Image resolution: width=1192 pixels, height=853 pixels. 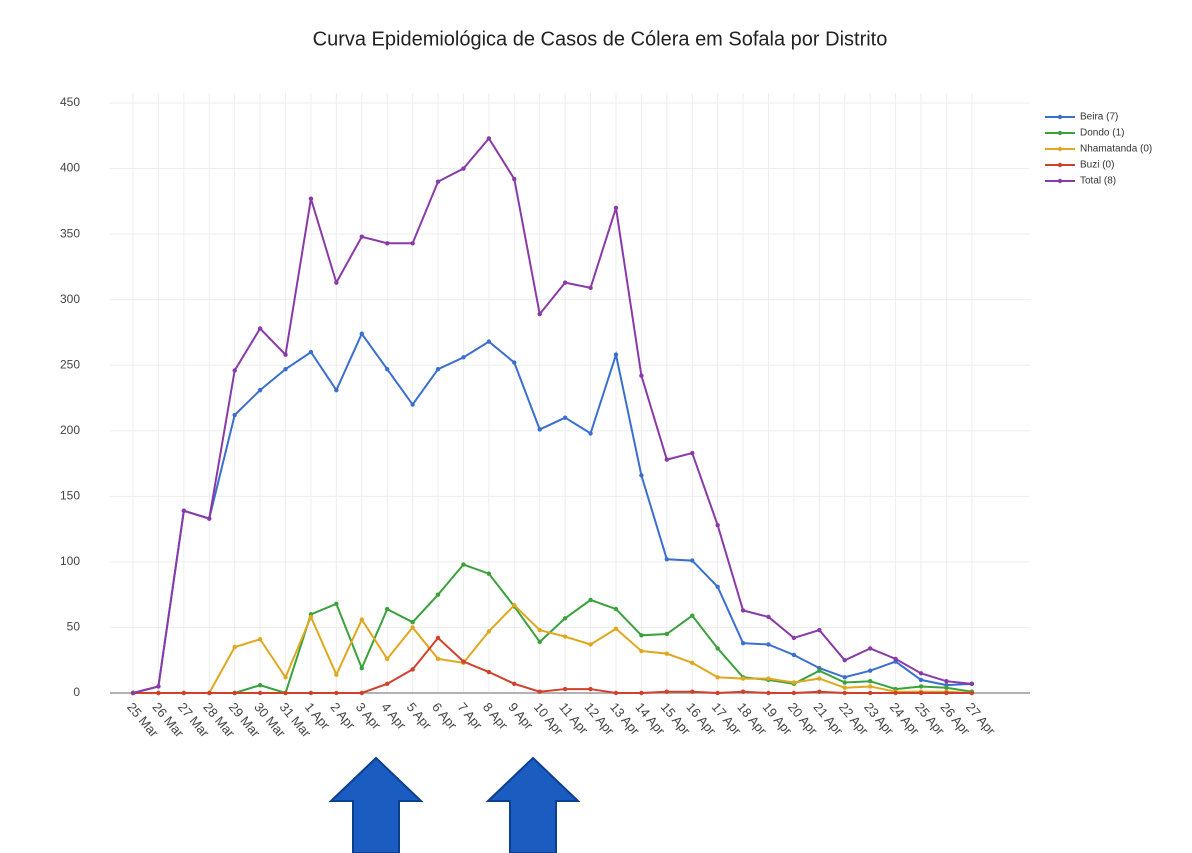 I want to click on y-tick-label: 250, so click(x=70, y=364).